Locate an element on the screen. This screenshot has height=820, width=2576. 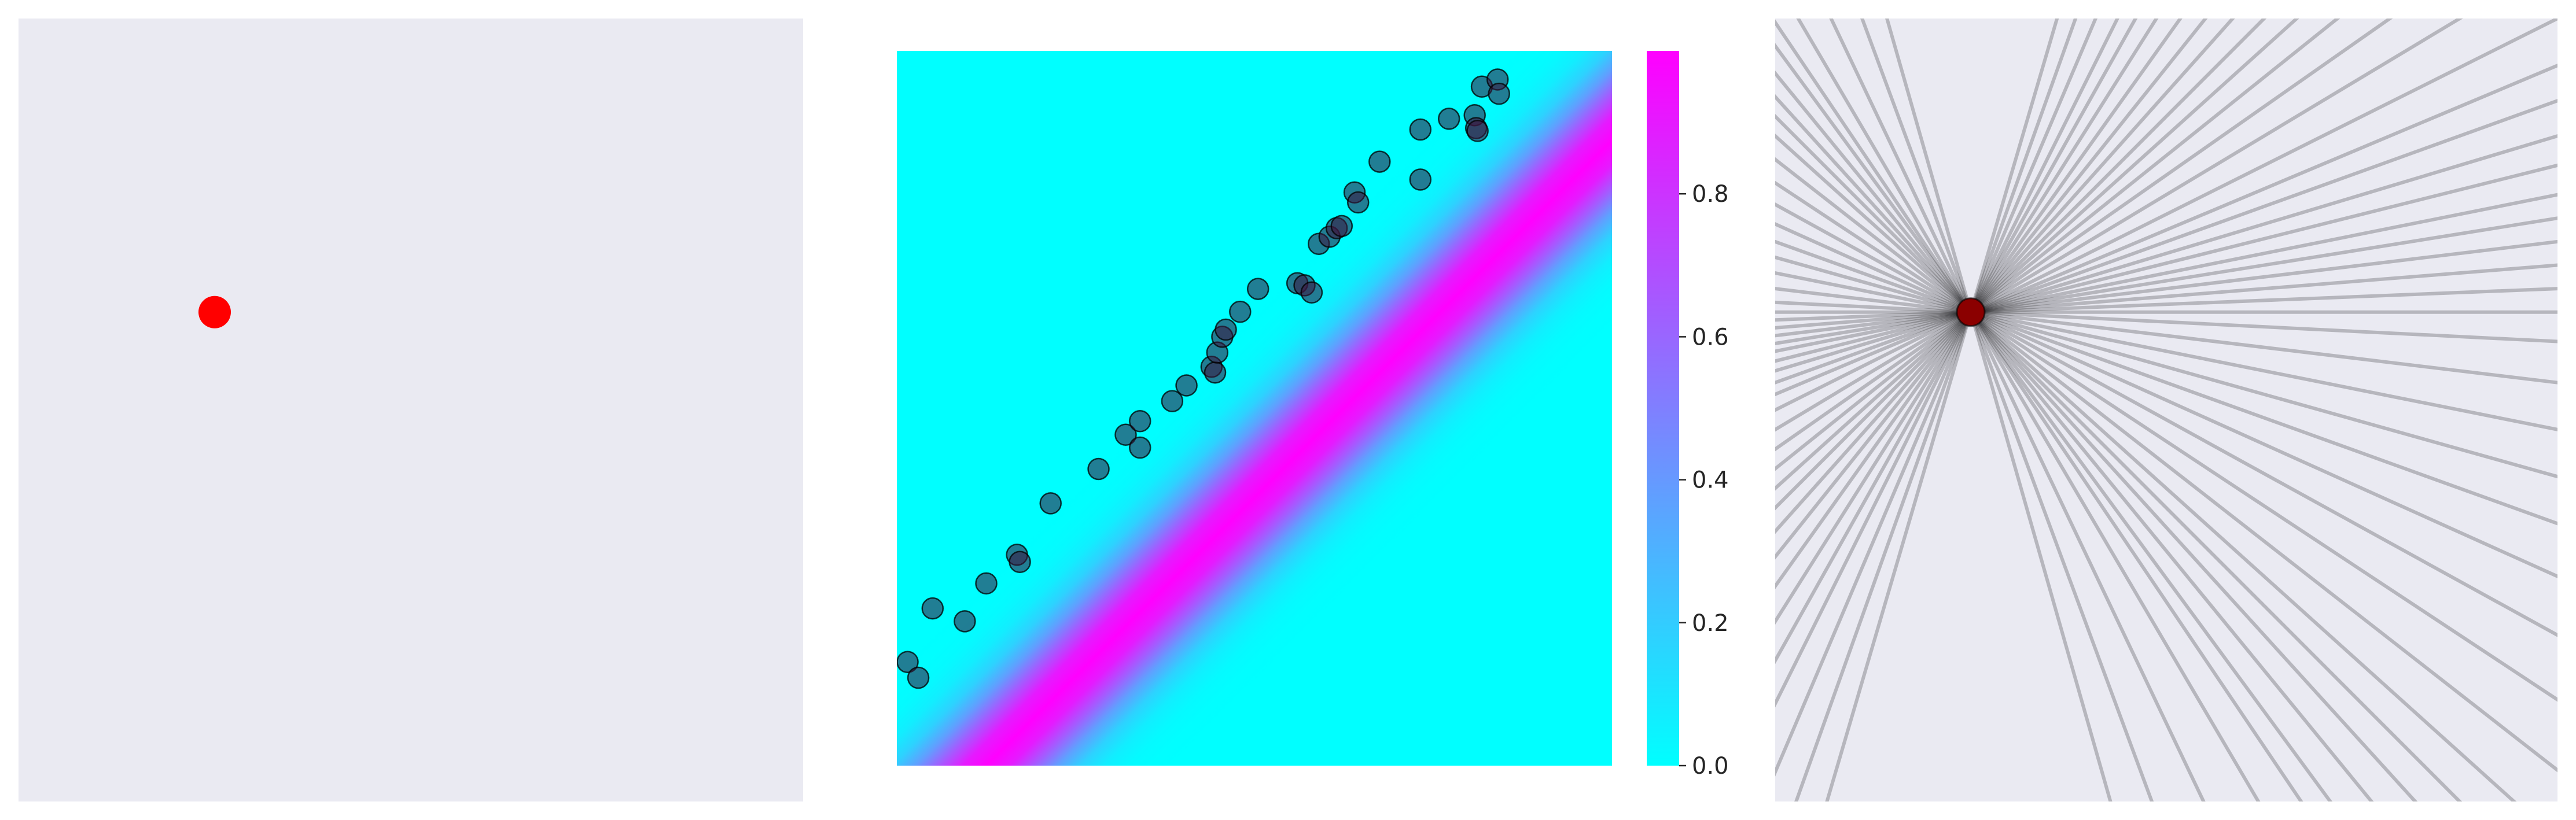
colorbar-tick-label-3: 0.6 is located at coordinates (1710, 337).